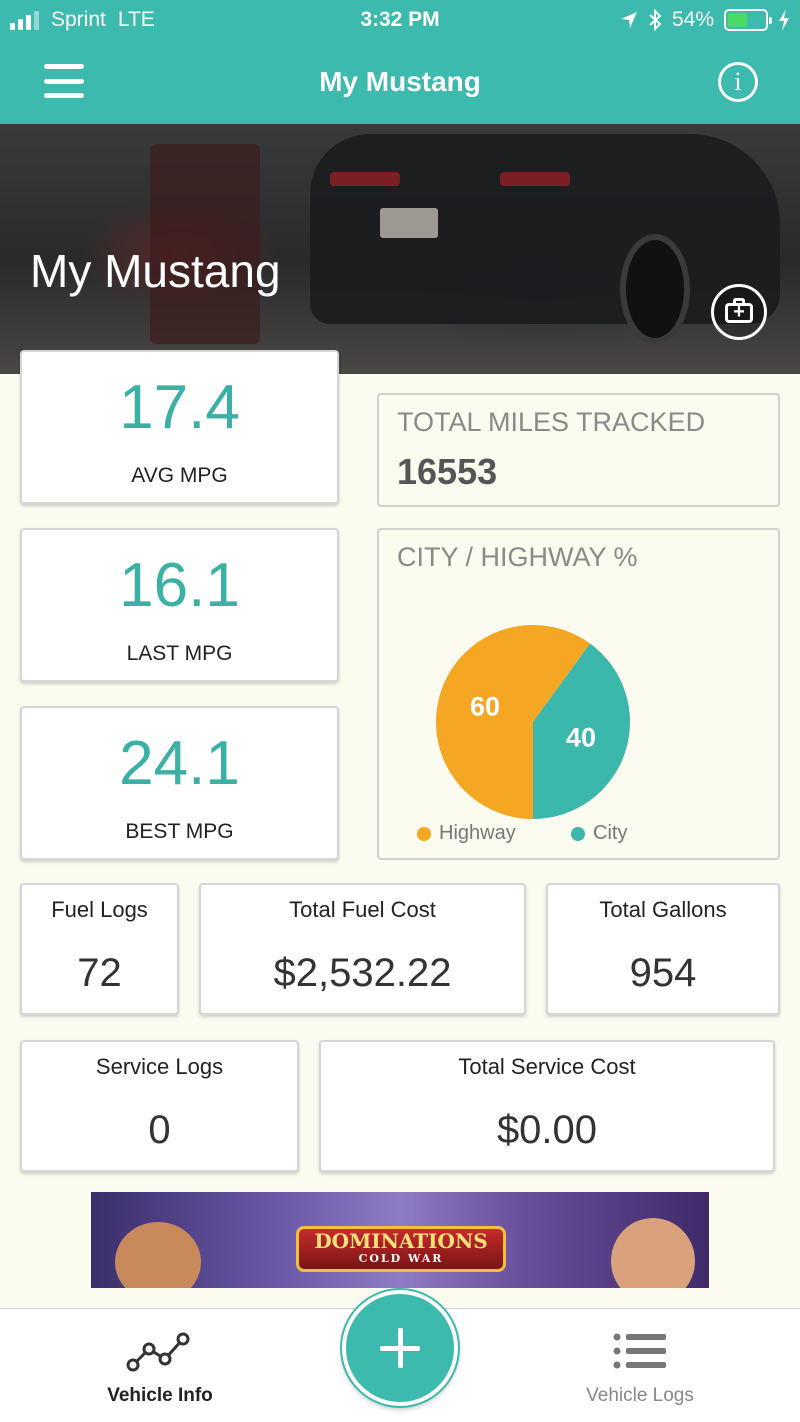 This screenshot has width=800, height=1422. Describe the element at coordinates (655, 289) in the screenshot. I see `wheel-graphic` at that location.